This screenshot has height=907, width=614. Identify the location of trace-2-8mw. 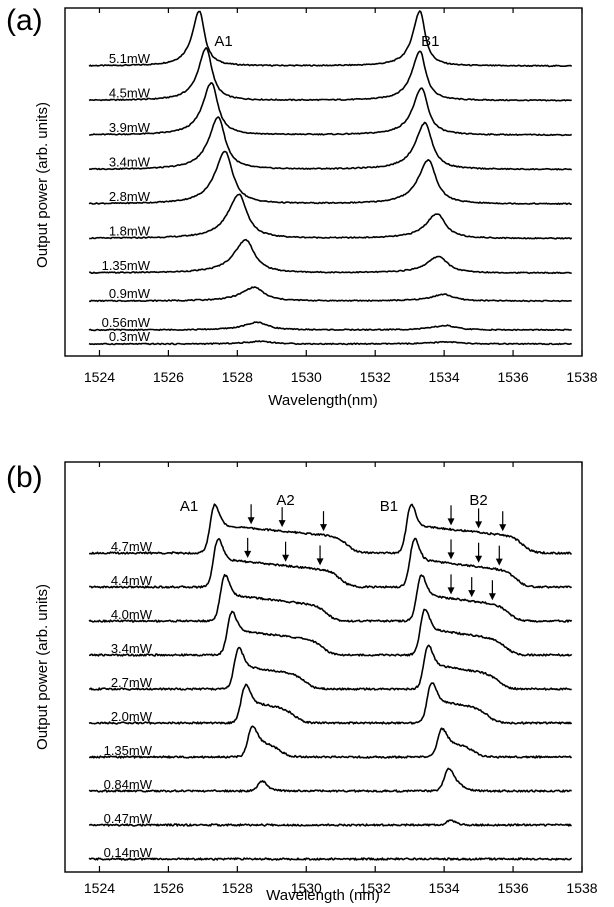
(330, 178).